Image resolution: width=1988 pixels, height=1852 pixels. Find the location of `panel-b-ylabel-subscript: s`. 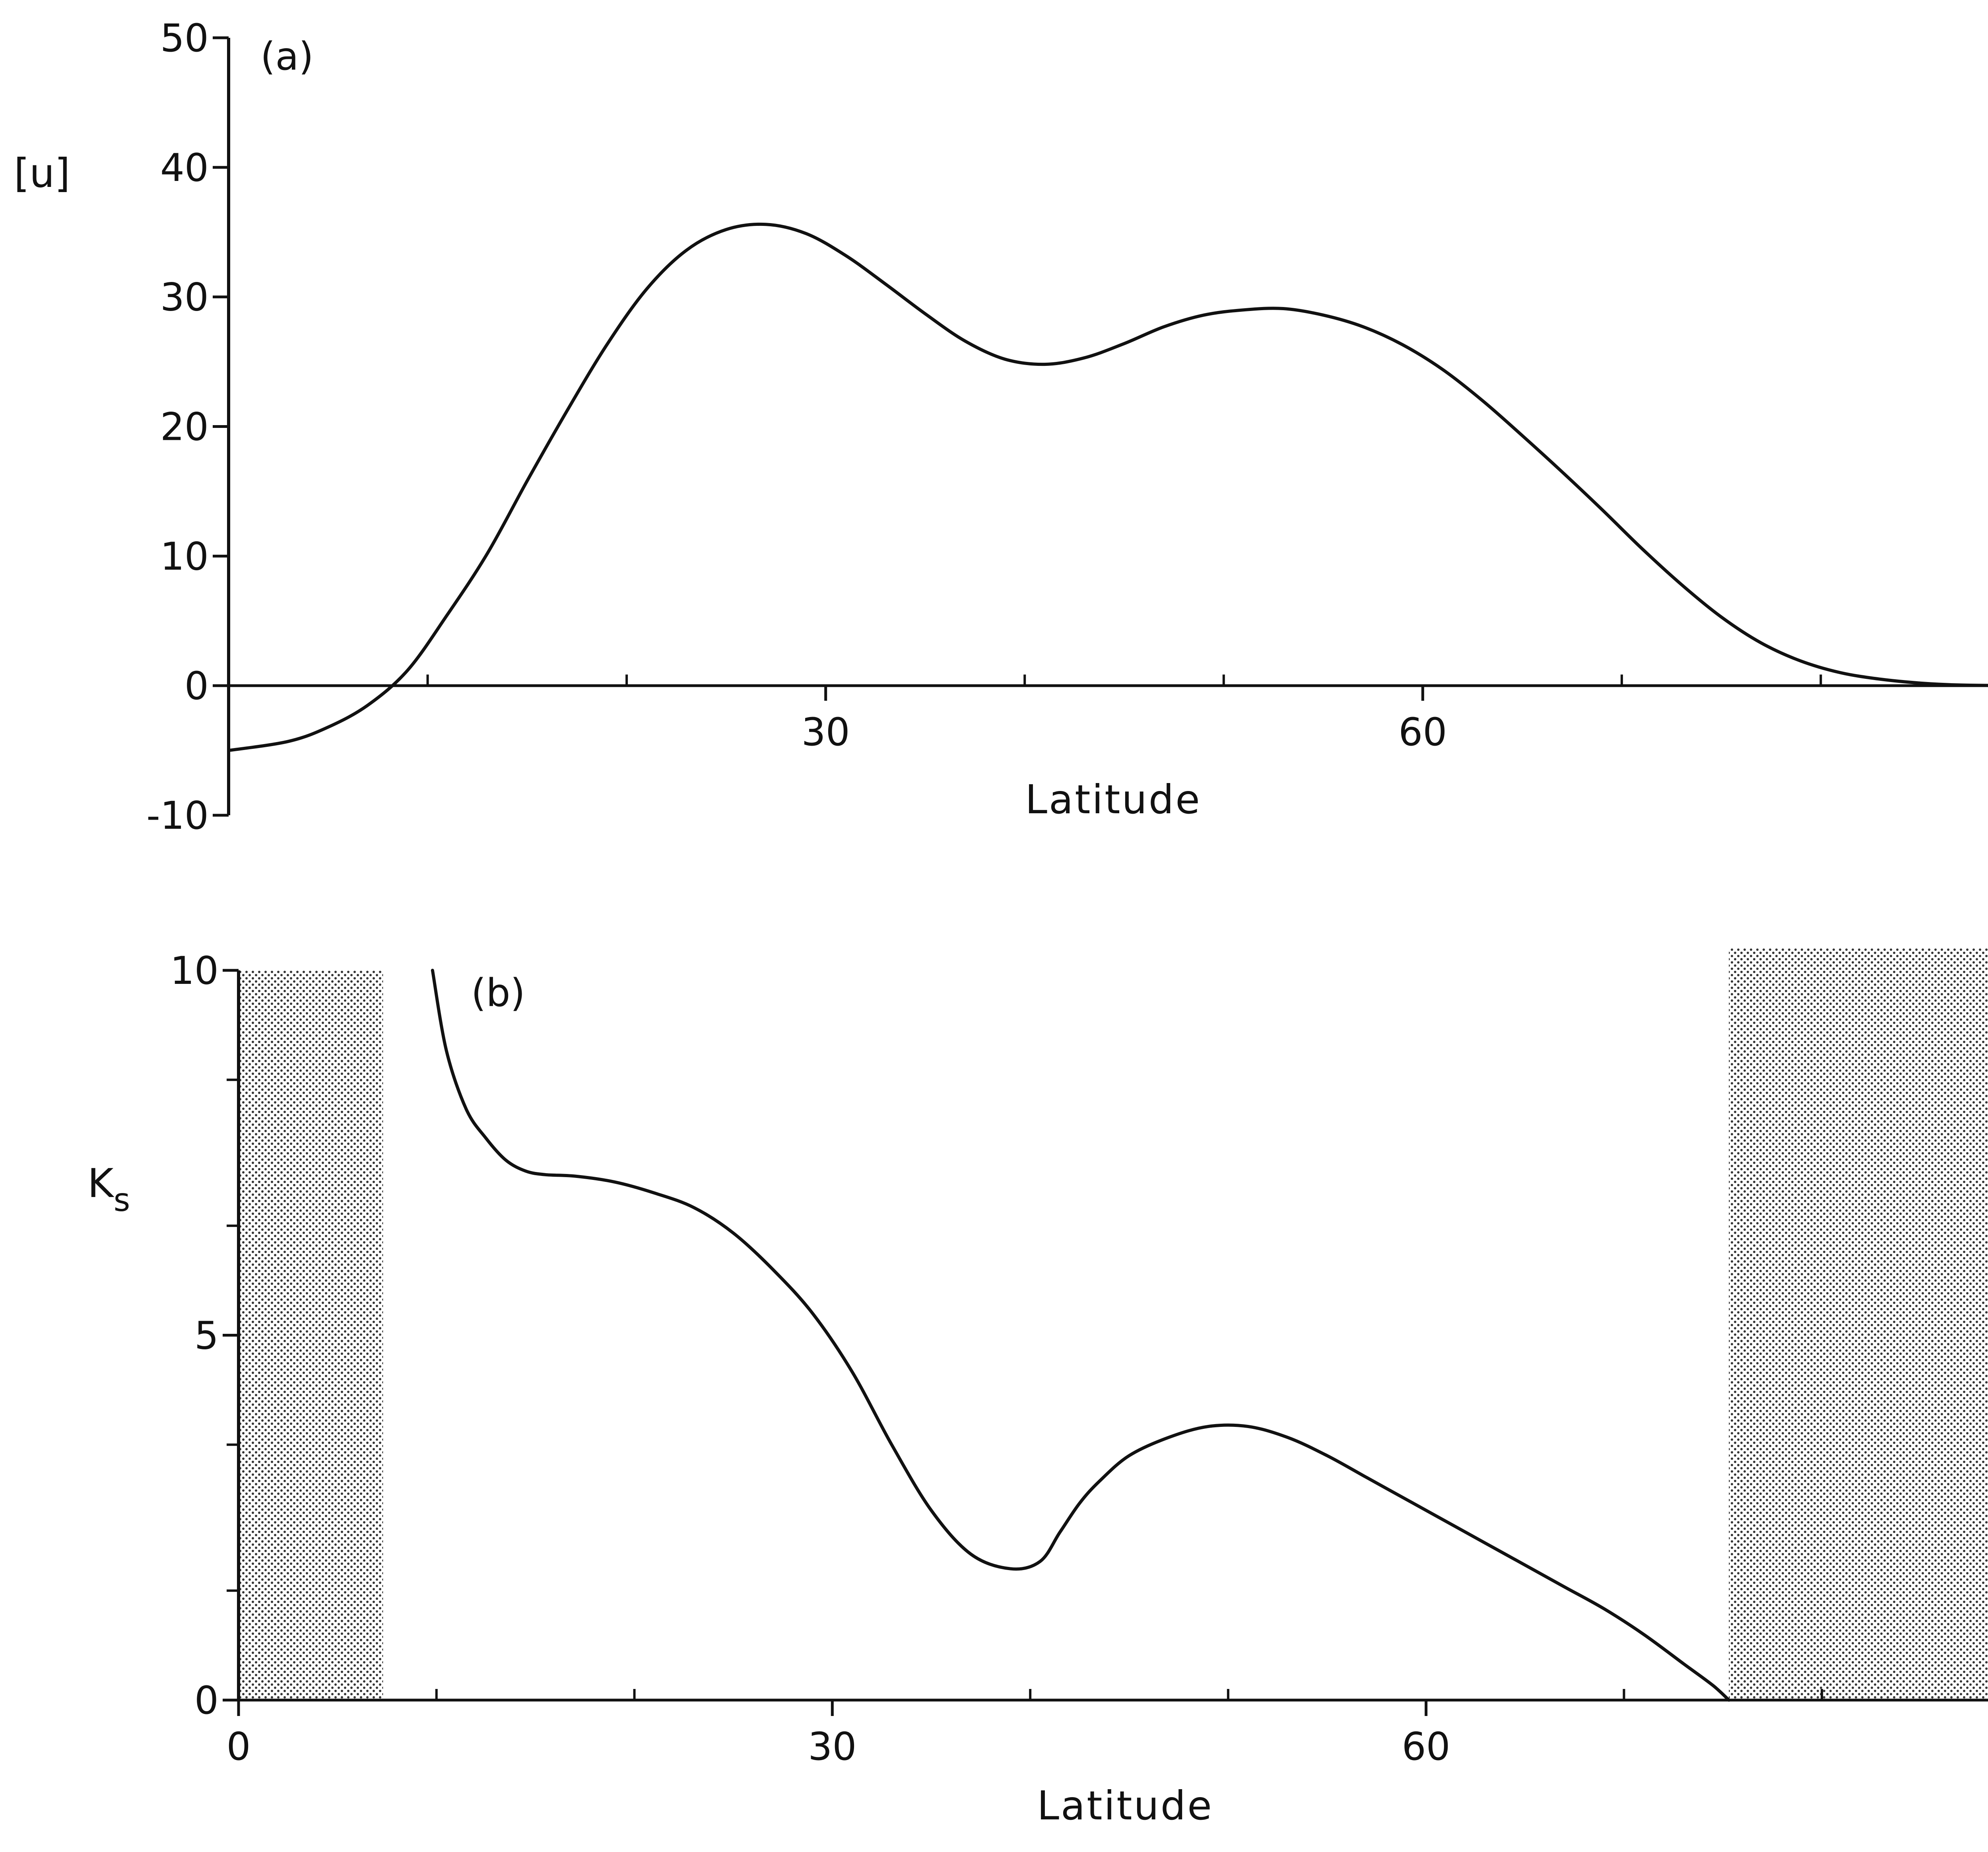

panel-b-ylabel-subscript: s is located at coordinates (122, 1200).